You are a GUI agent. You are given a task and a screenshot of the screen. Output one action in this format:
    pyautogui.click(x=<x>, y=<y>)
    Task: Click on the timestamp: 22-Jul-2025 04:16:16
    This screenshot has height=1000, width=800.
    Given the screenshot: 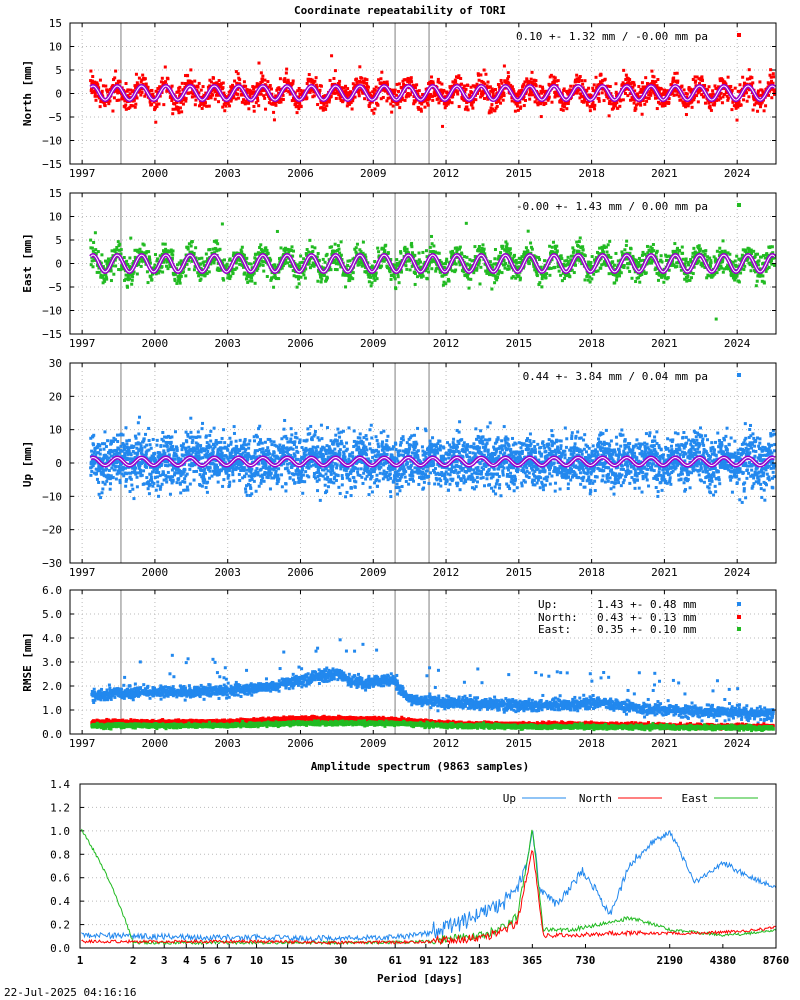 What is the action you would take?
    pyautogui.click(x=70, y=992)
    